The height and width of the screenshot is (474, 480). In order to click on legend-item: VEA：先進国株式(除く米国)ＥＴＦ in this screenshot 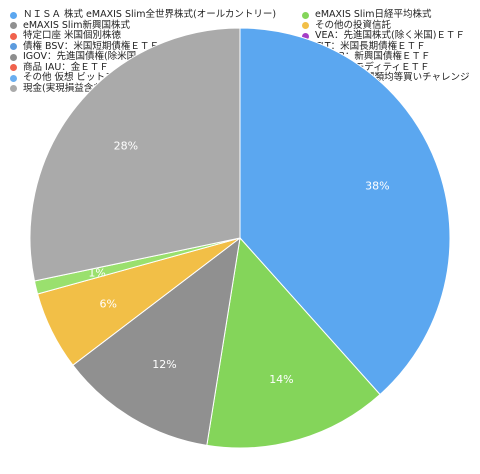, I will do `click(386, 36)`.